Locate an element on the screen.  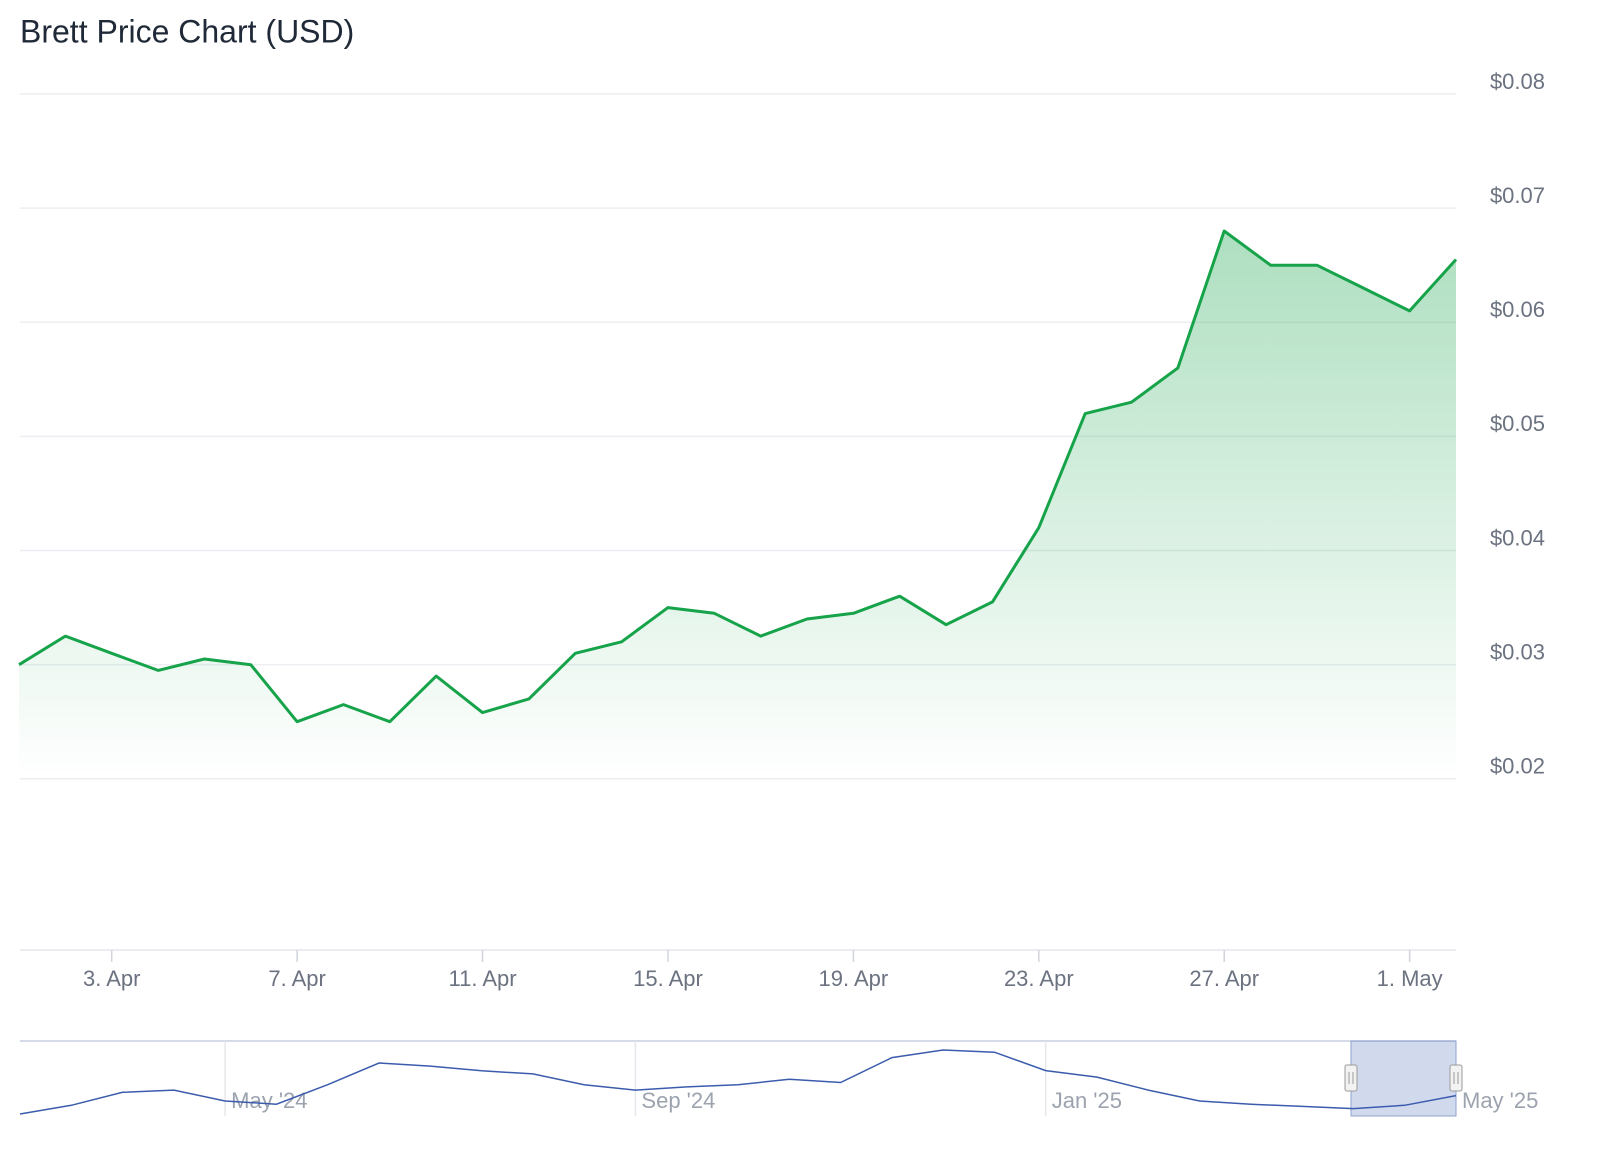
chart-title: Brett Price Chart (USD) is located at coordinates (187, 31).